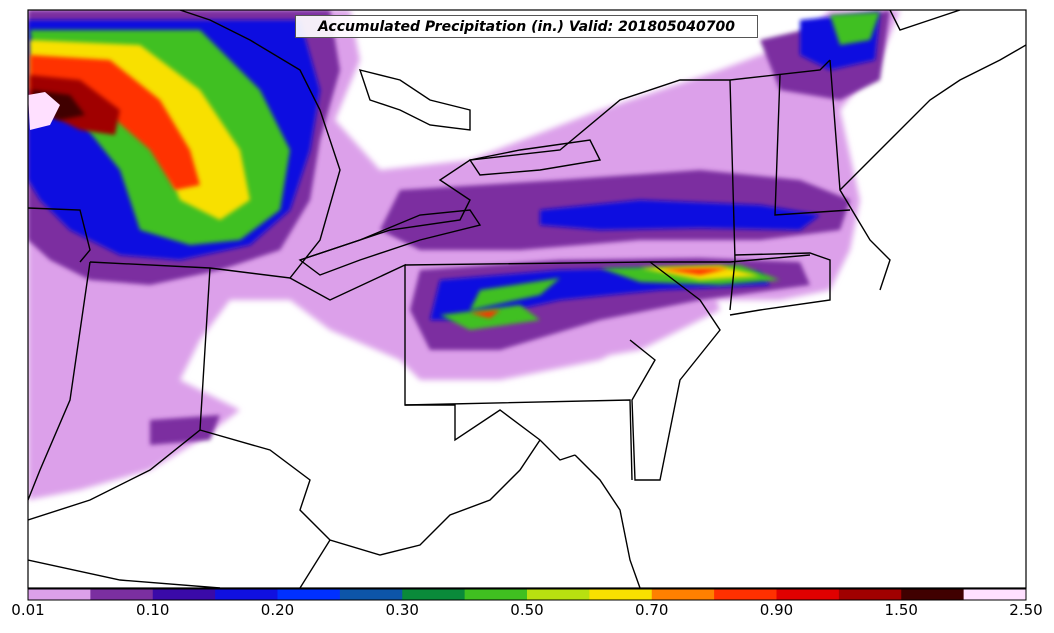 The height and width of the screenshot is (633, 1054). Describe the element at coordinates (28, 610) in the screenshot. I see `colorbar-tick-label: 0.01` at that location.